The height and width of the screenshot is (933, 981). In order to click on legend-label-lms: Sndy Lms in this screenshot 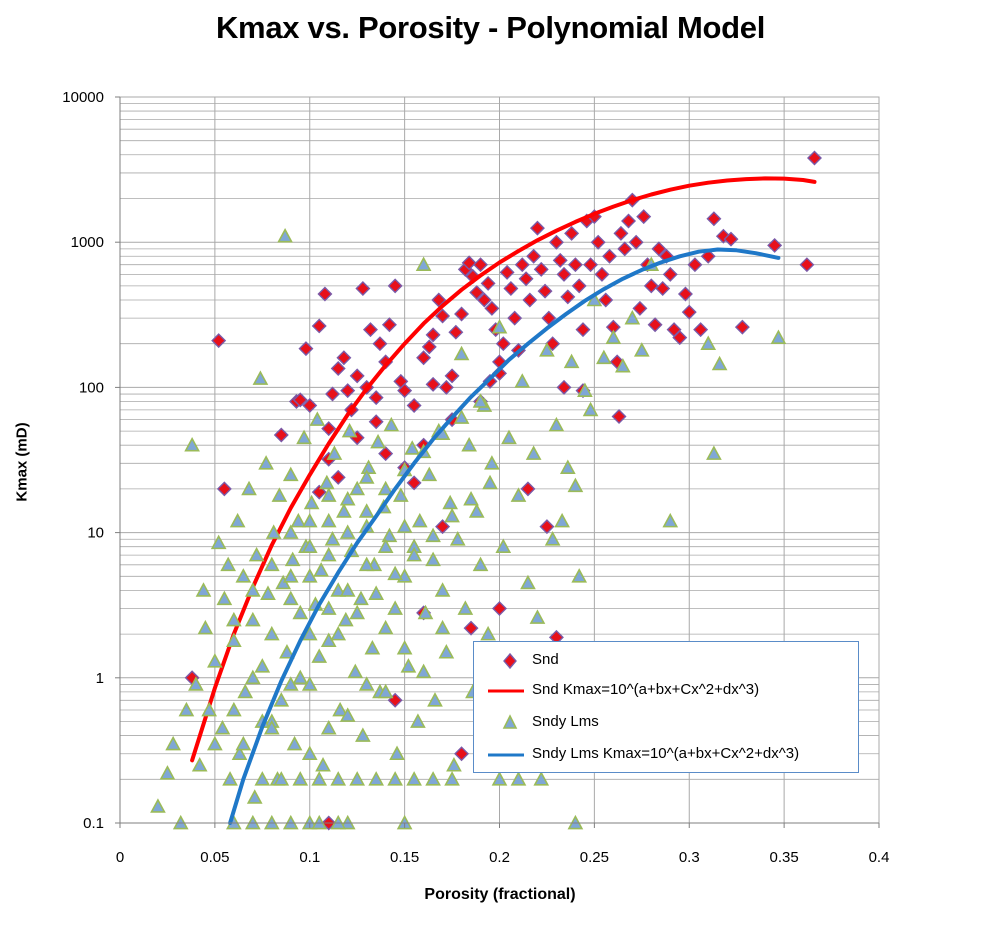, I will do `click(565, 721)`.